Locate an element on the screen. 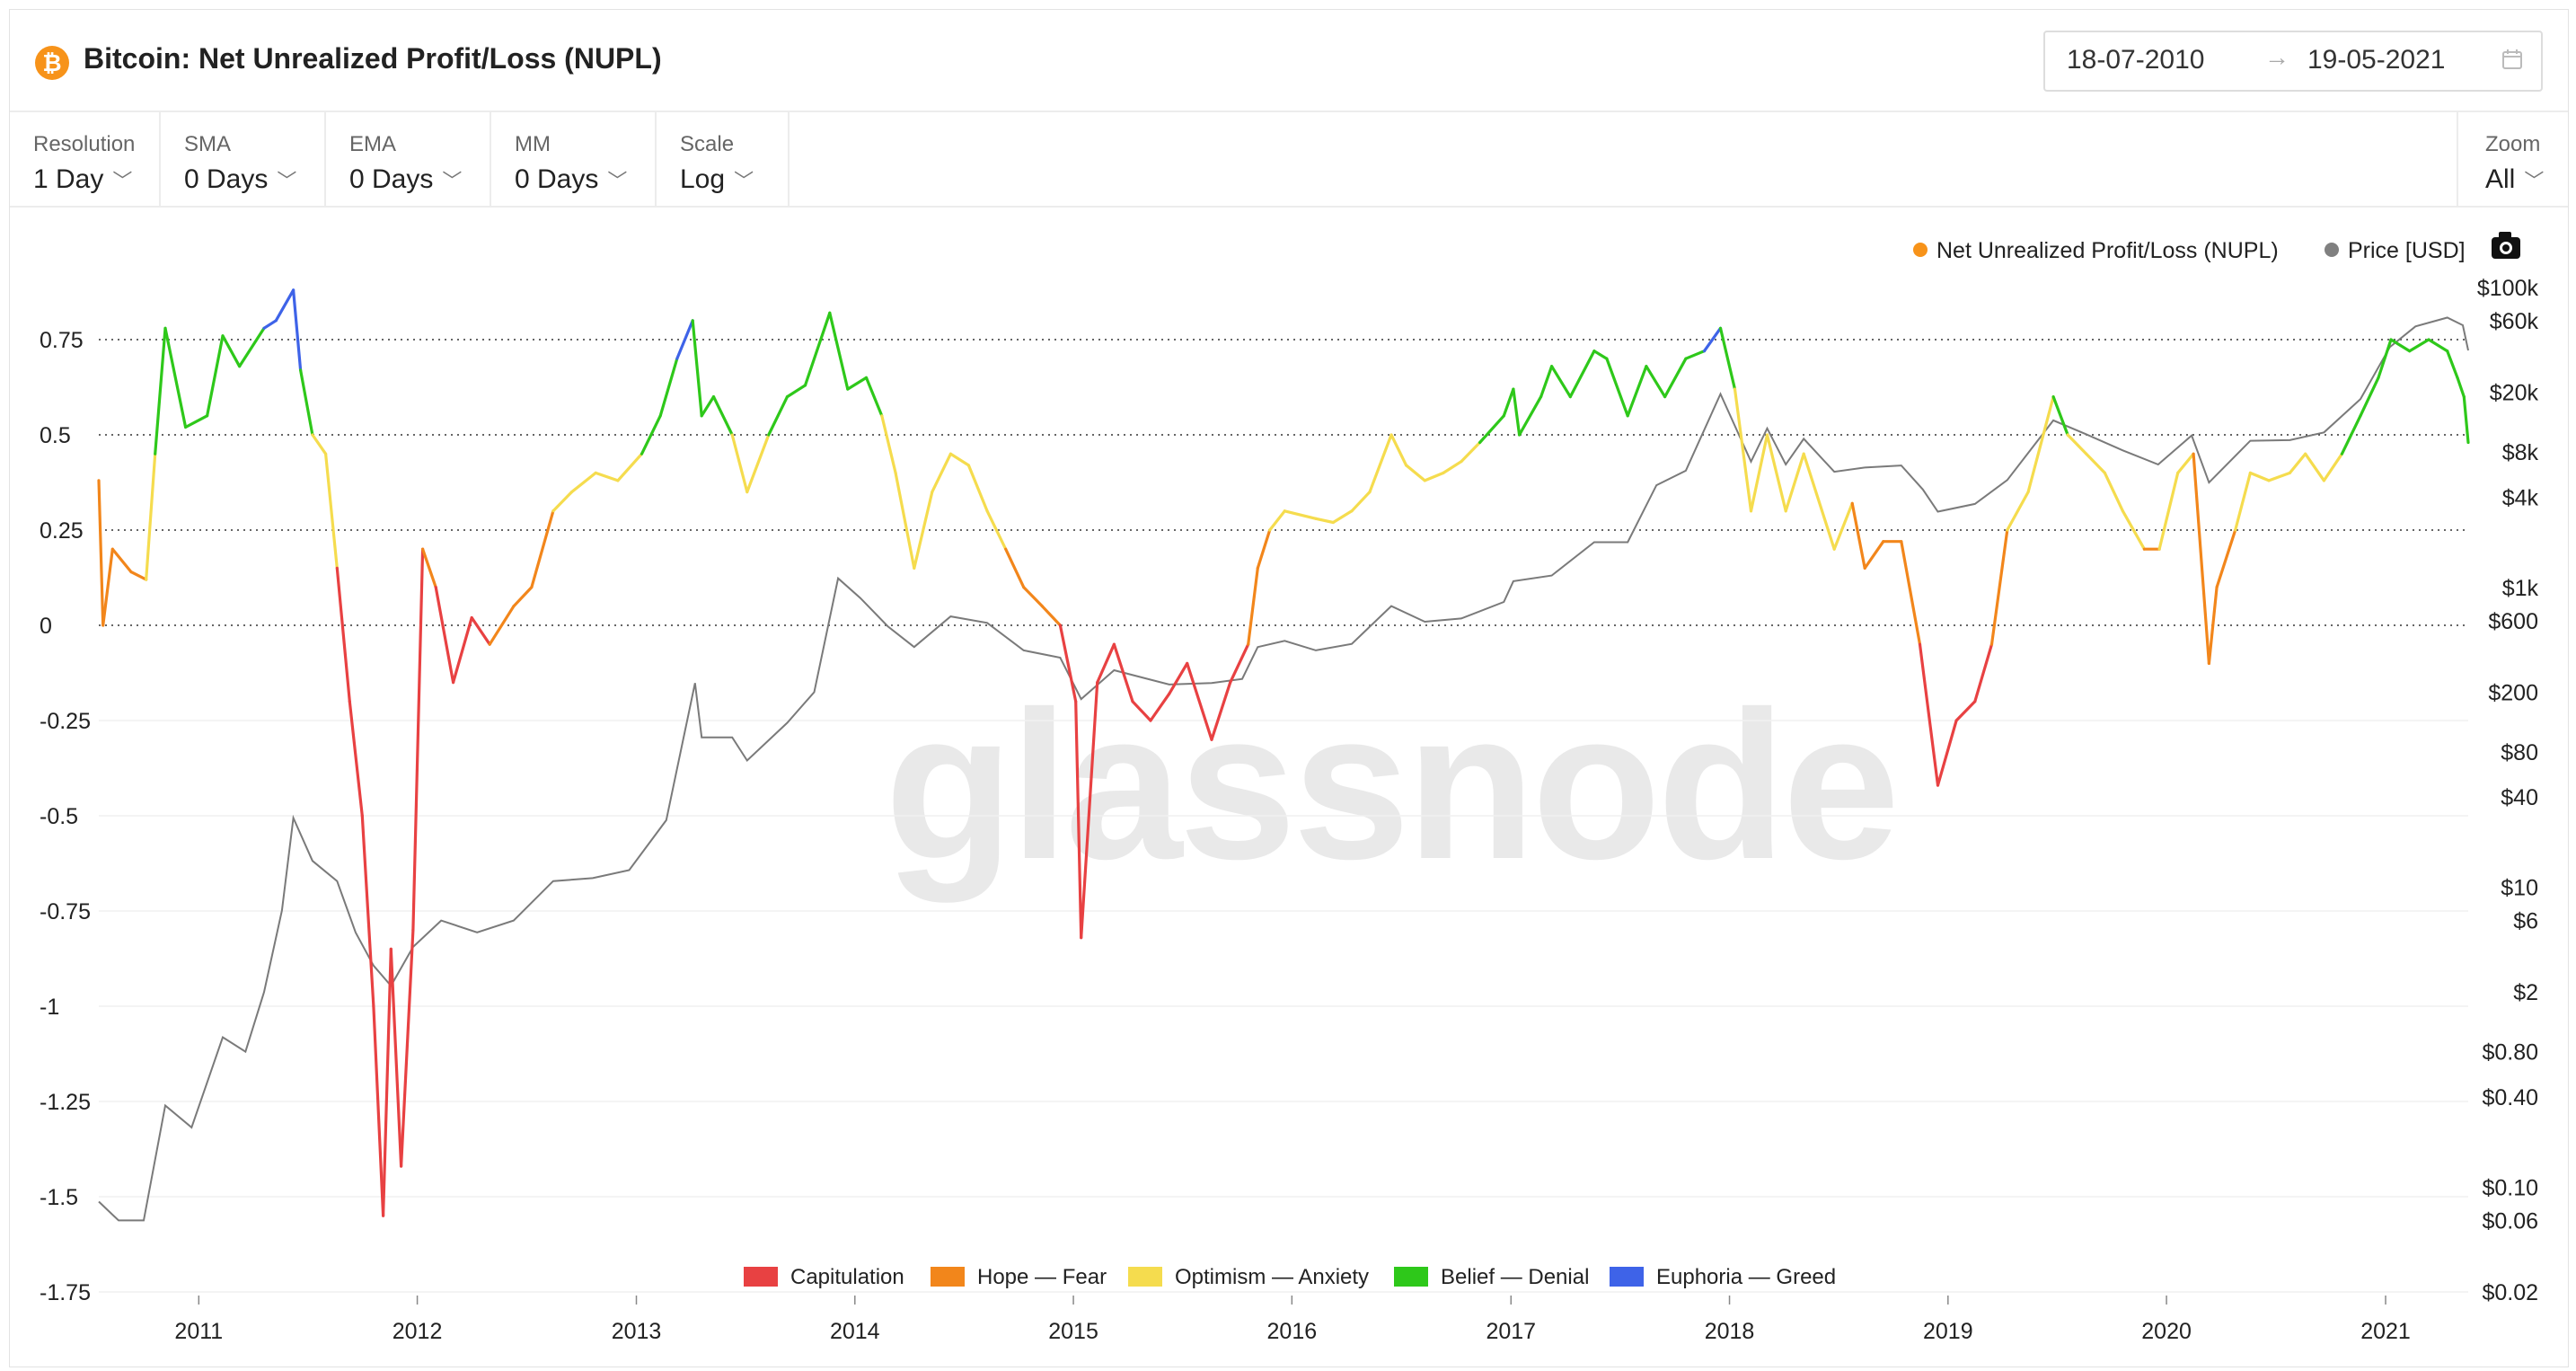 The width and height of the screenshot is (2576, 1371). y-right-tick-label: $20k is located at coordinates (2514, 393).